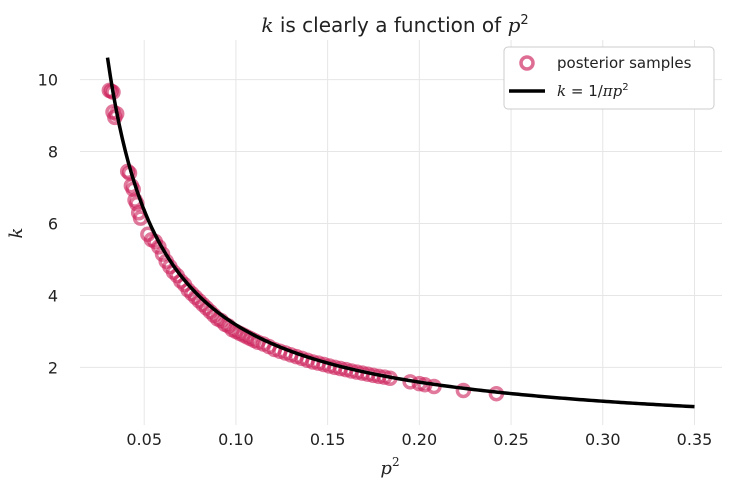  What do you see at coordinates (53, 224) in the screenshot?
I see `y-tick-label: 6` at bounding box center [53, 224].